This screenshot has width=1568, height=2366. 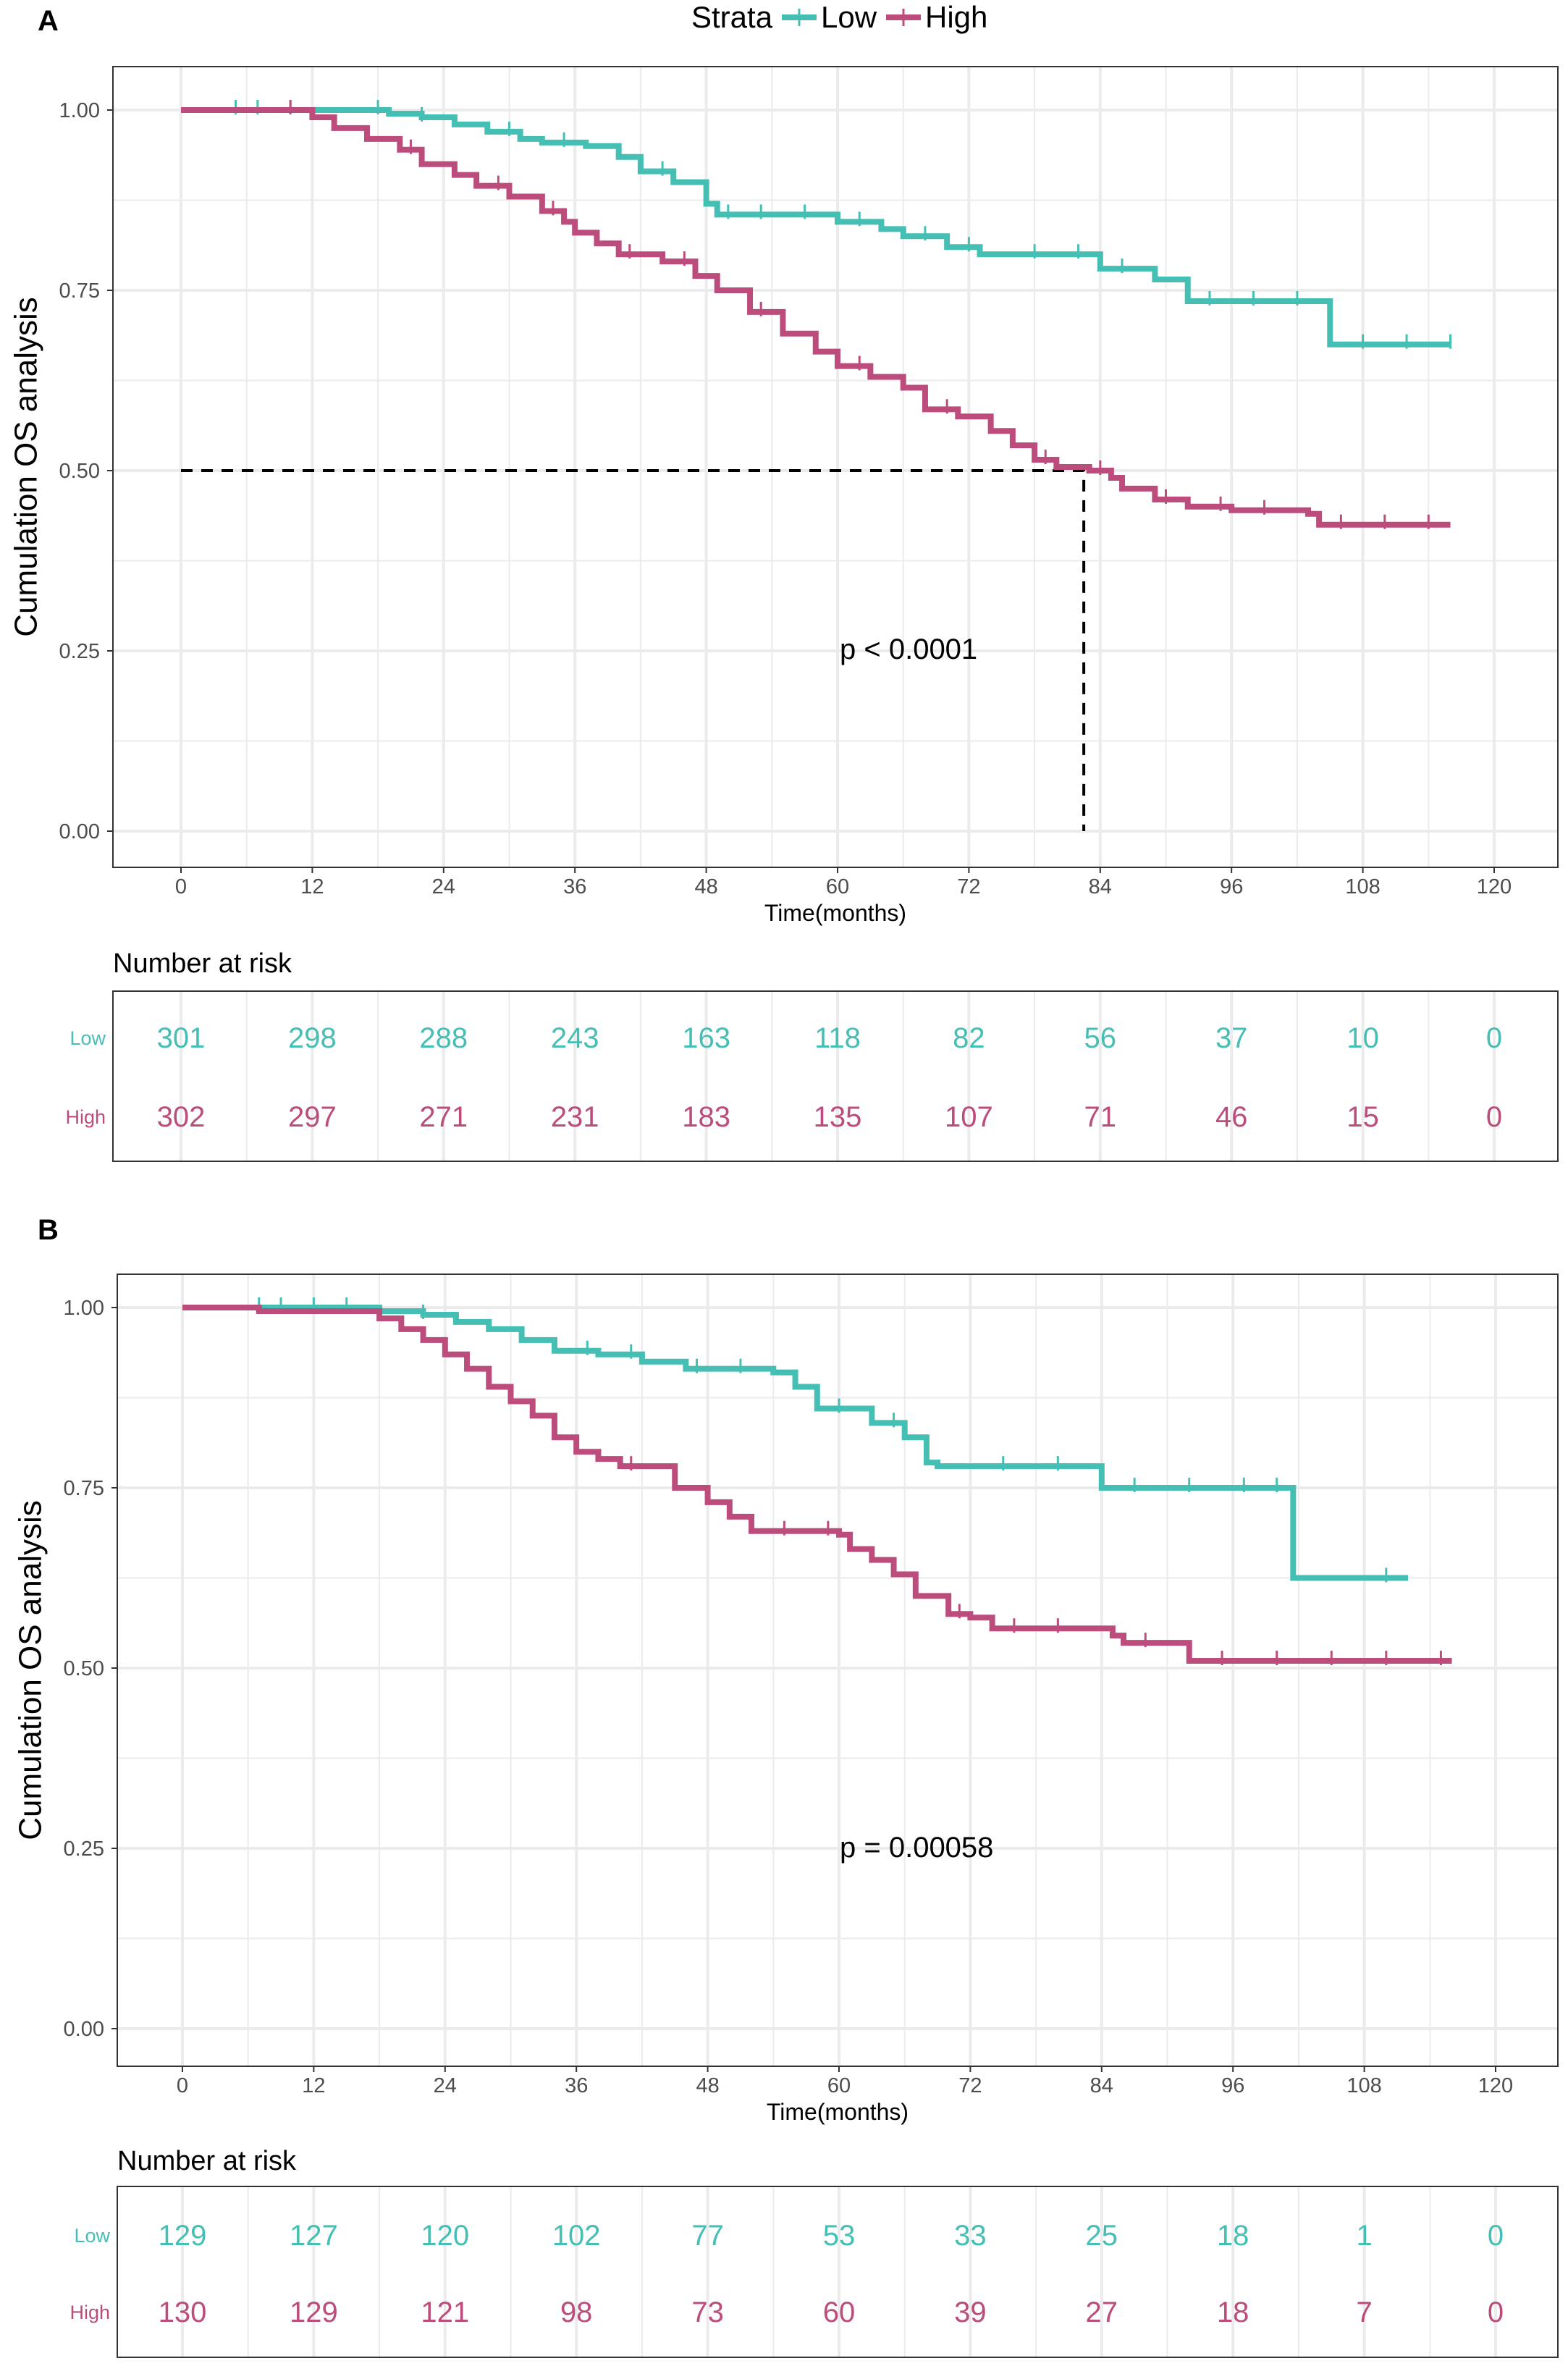 I want to click on legend-high-label: High, so click(x=956, y=17).